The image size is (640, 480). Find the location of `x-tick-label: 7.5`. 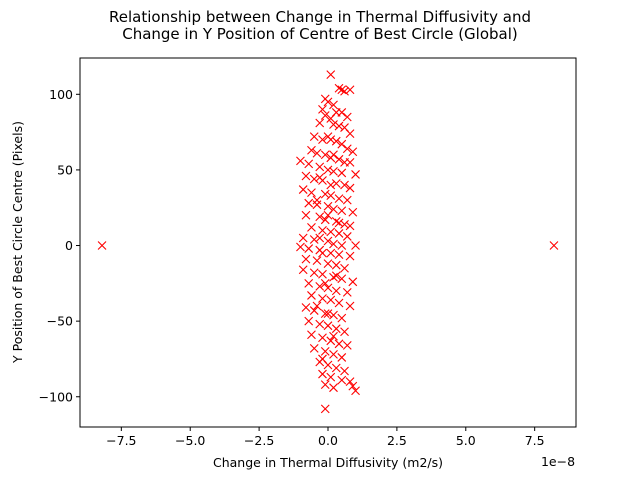

x-tick-label: 7.5 is located at coordinates (535, 440).